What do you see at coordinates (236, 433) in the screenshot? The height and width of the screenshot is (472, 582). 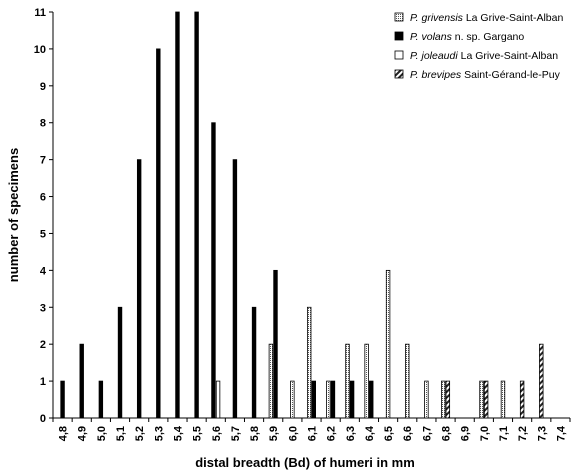 I see `x-tick-label: 5,7` at bounding box center [236, 433].